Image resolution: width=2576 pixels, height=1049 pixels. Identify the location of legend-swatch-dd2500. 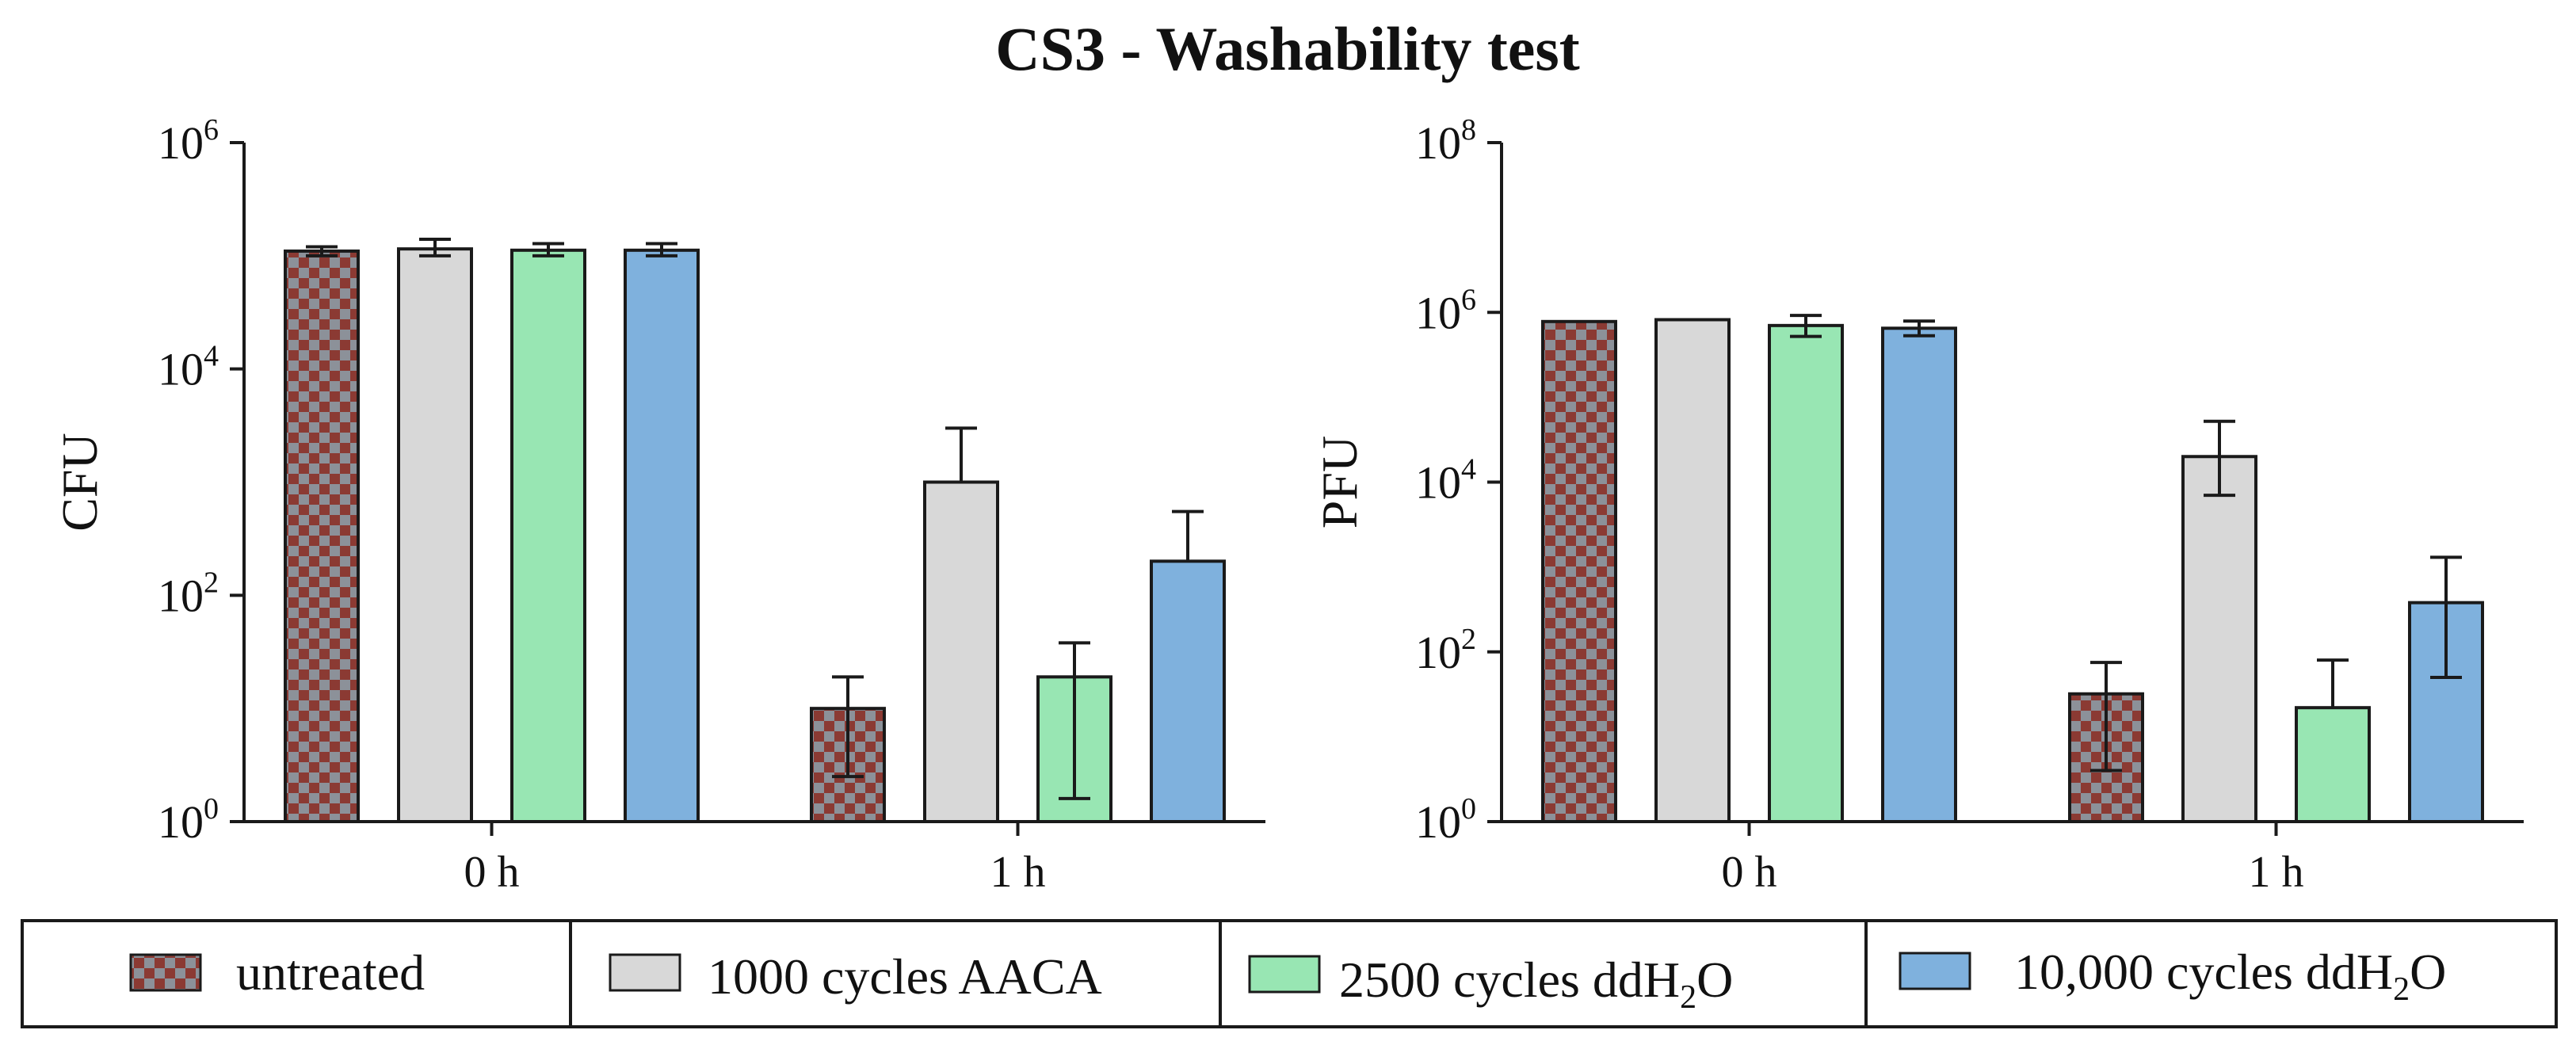
(1284, 974).